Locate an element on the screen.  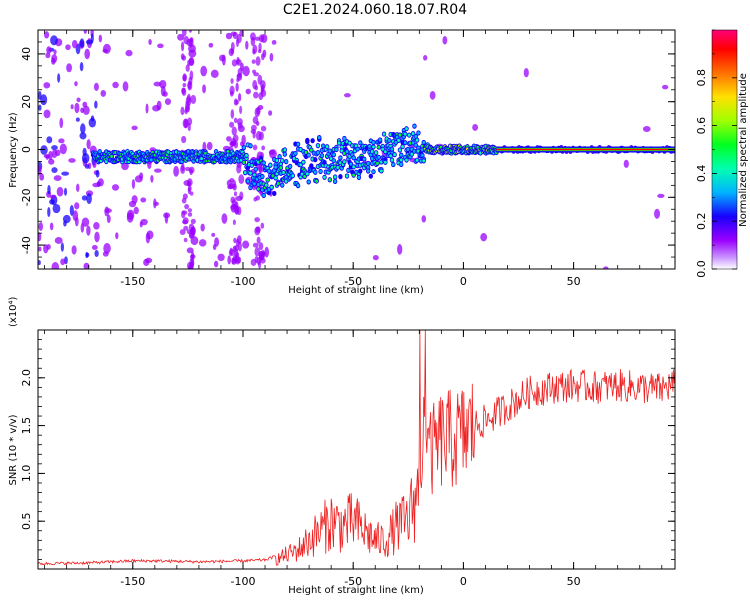
snr-x-tick-3: 0 is located at coordinates (463, 581).